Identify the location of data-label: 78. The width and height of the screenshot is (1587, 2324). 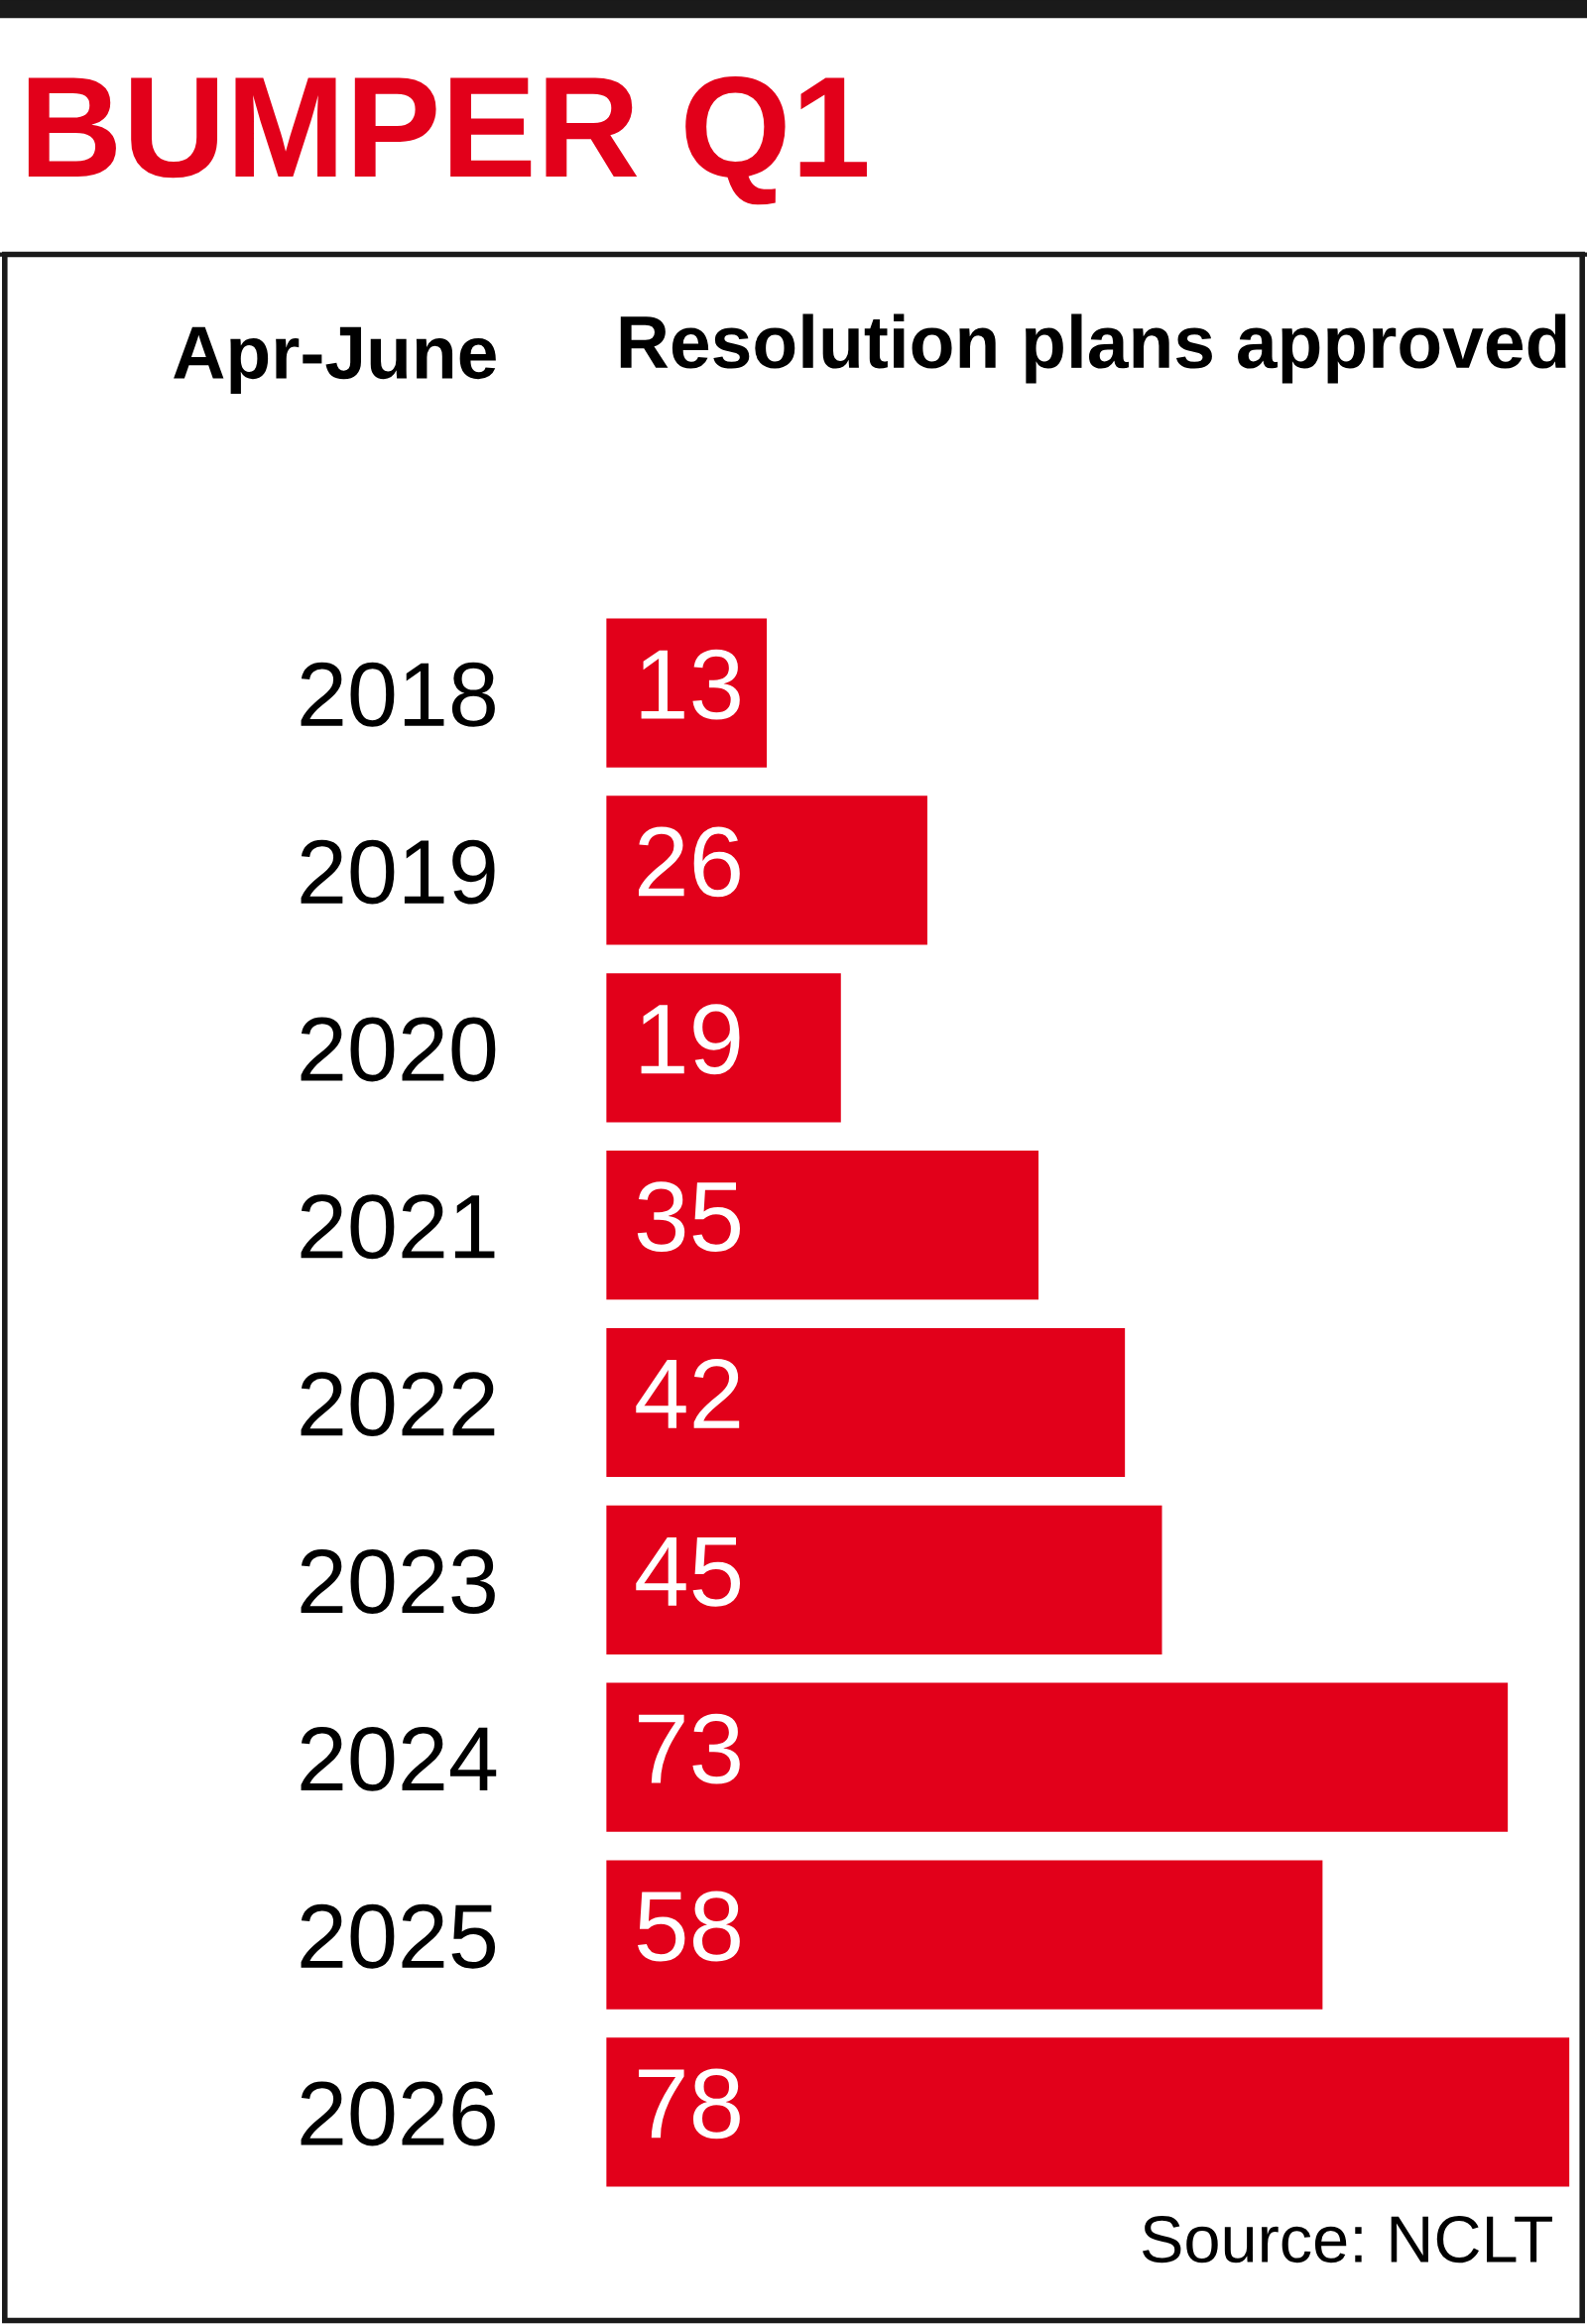
(689, 2104).